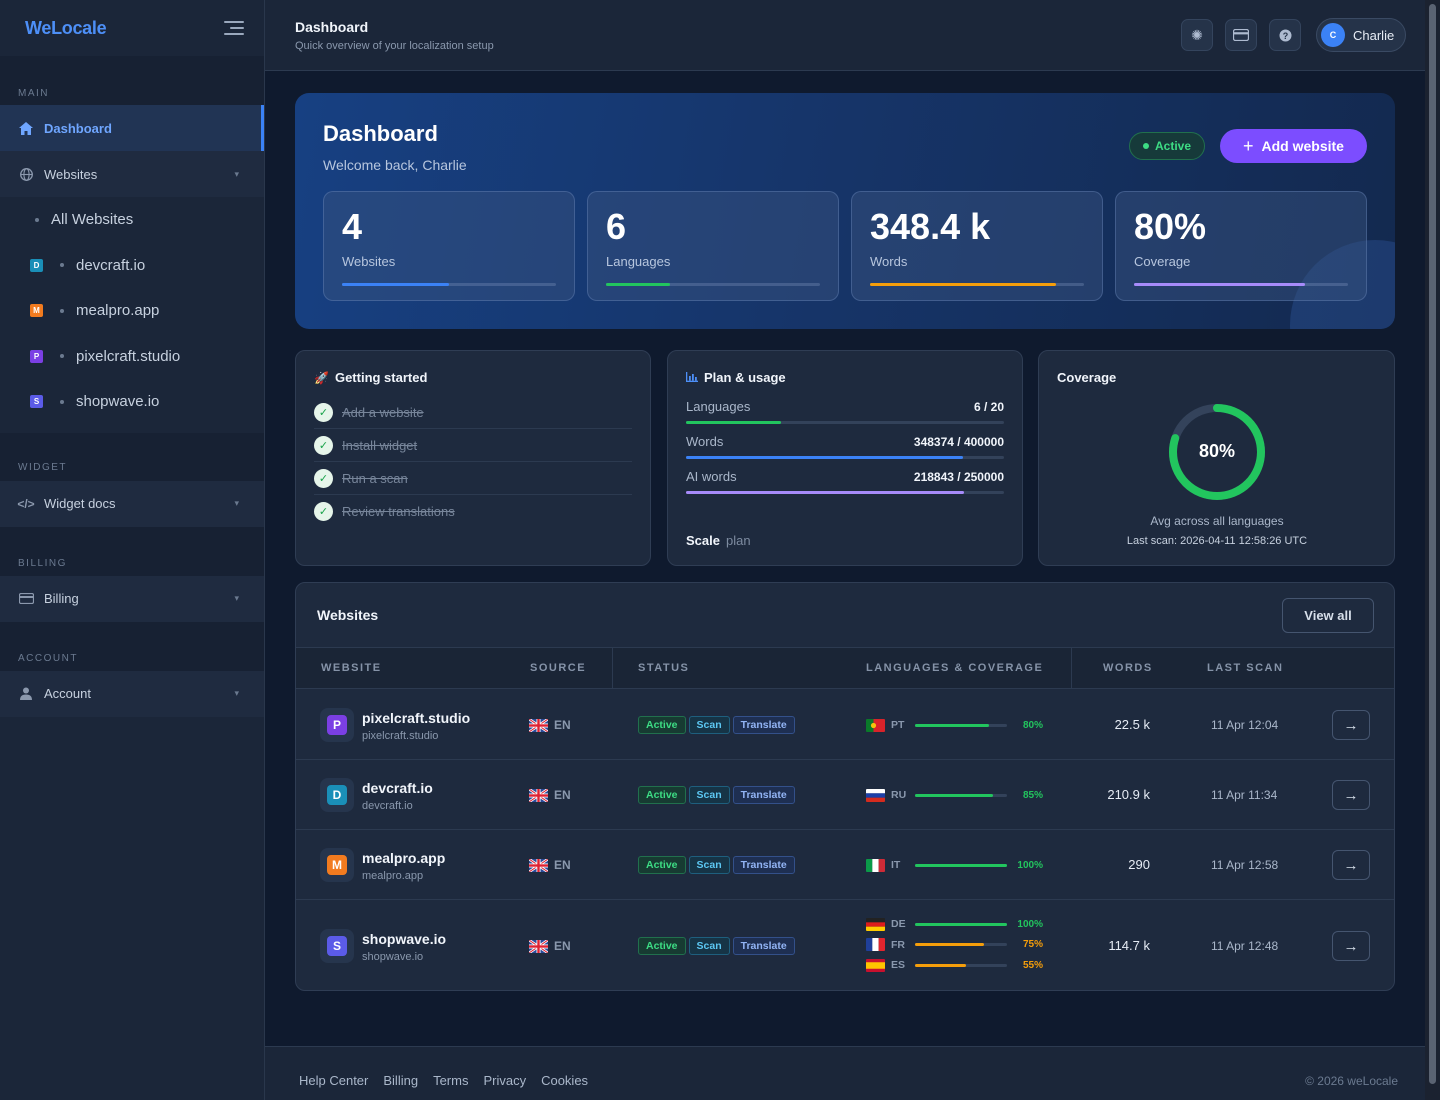 The width and height of the screenshot is (1440, 1100). What do you see at coordinates (664, 668) in the screenshot?
I see `column-header: STATUS` at bounding box center [664, 668].